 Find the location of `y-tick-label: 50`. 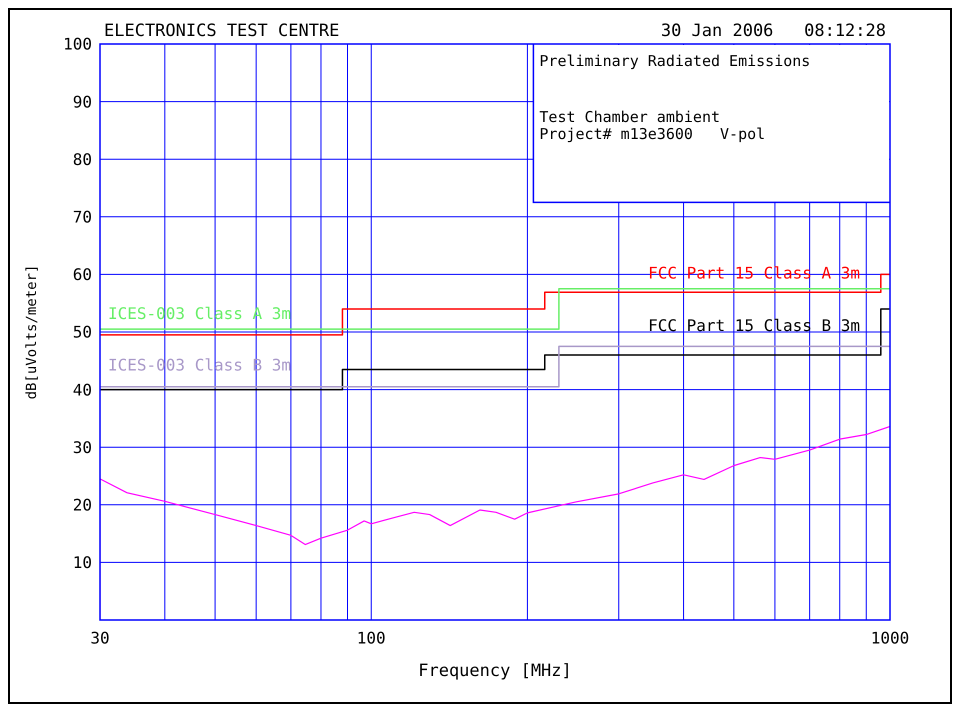

y-tick-label: 50 is located at coordinates (82, 332).